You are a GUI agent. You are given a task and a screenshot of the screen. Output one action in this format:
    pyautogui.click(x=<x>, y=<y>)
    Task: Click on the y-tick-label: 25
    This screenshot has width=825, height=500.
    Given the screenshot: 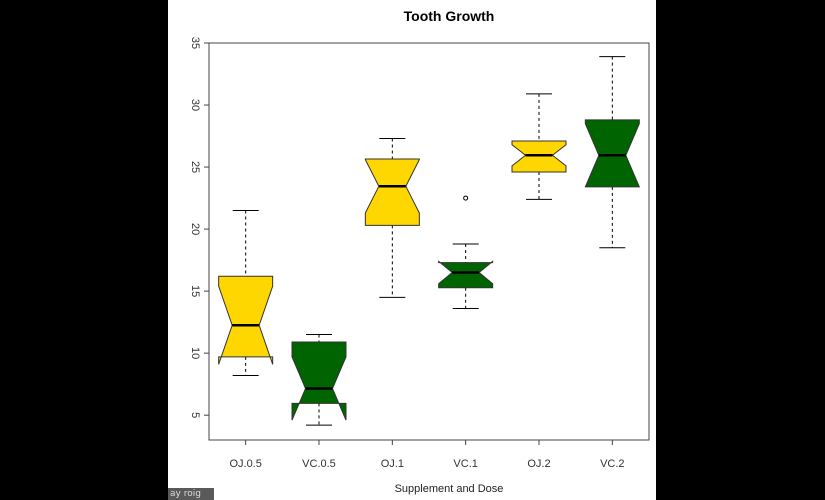 What is the action you would take?
    pyautogui.click(x=195, y=167)
    